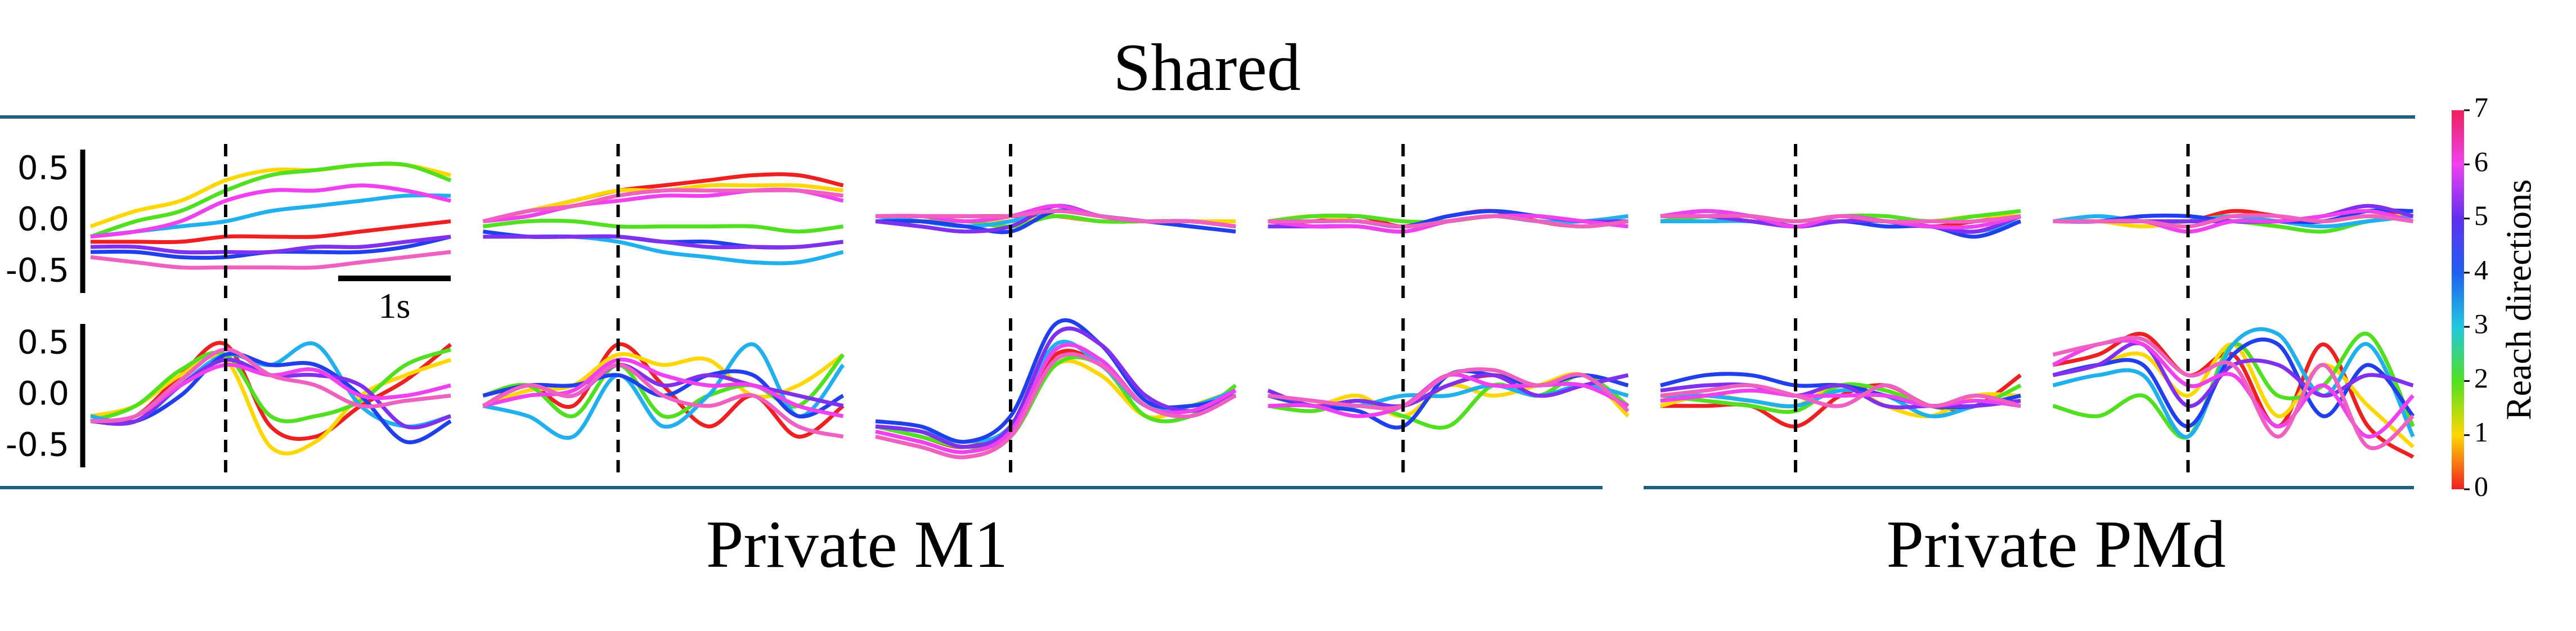  Describe the element at coordinates (2481, 269) in the screenshot. I see `colorbar-tick-label: 4` at that location.